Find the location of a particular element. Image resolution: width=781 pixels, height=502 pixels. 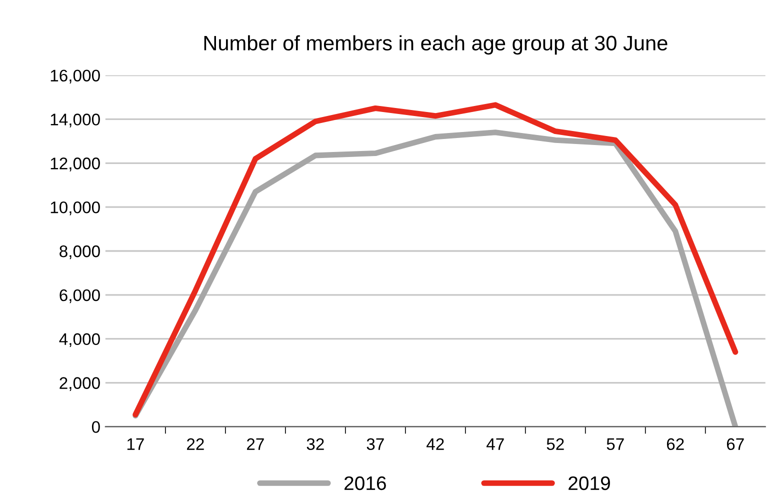

x-tick-label: 47 is located at coordinates (495, 444).